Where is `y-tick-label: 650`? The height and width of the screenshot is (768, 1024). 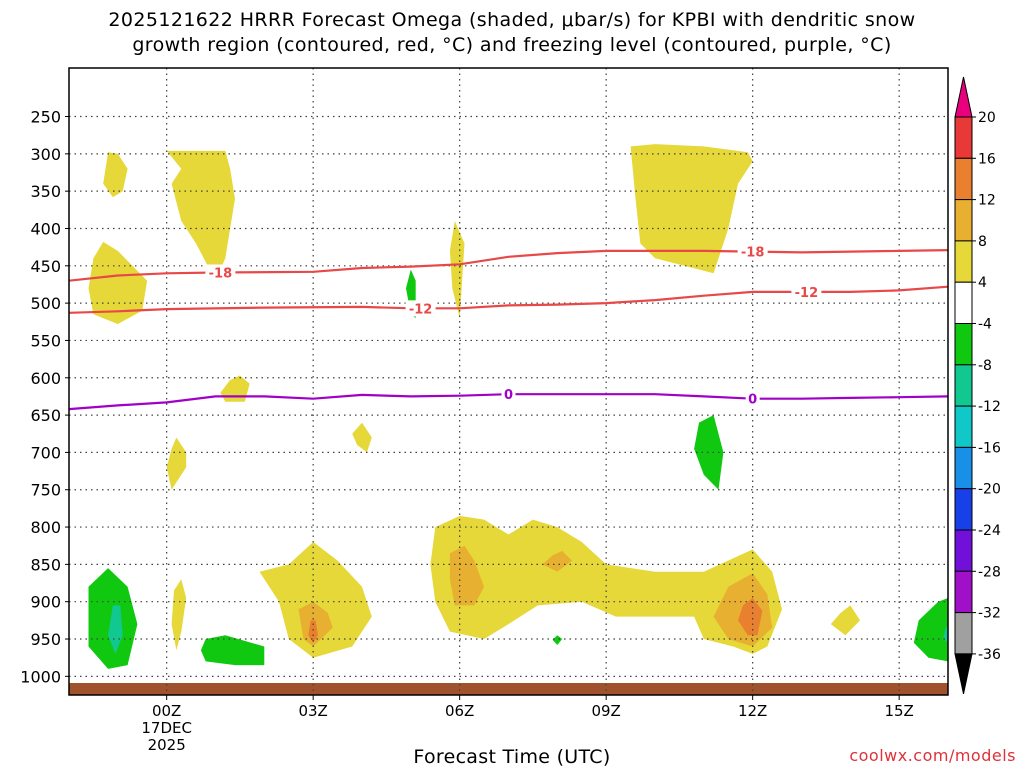
y-tick-label: 650 is located at coordinates (45, 415).